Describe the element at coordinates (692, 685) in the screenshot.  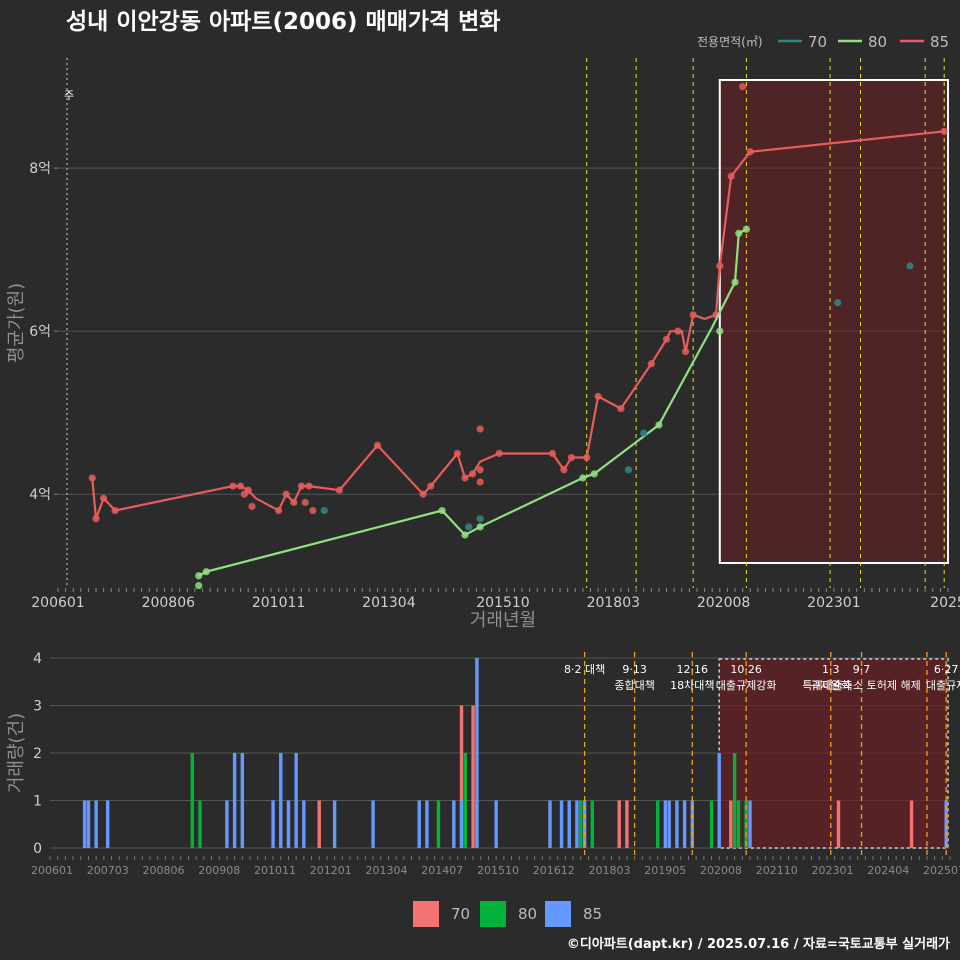
I see `policy-label-2-1: 18차대책` at that location.